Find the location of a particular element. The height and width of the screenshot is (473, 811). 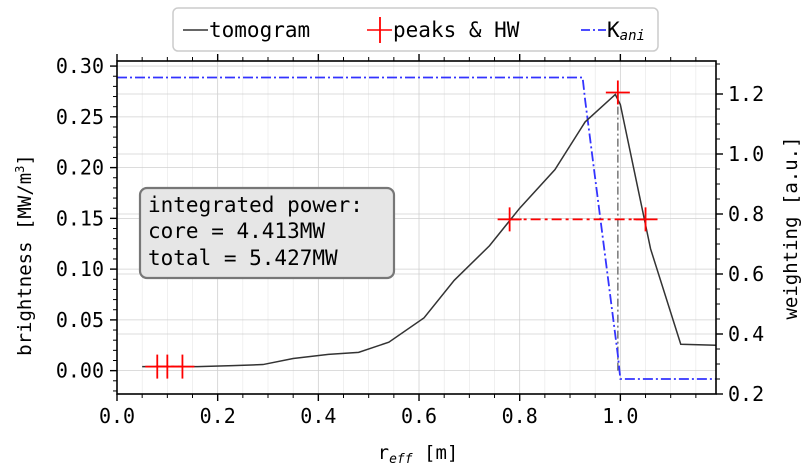

y-left-tick-label: 0.10 is located at coordinates (80, 269).